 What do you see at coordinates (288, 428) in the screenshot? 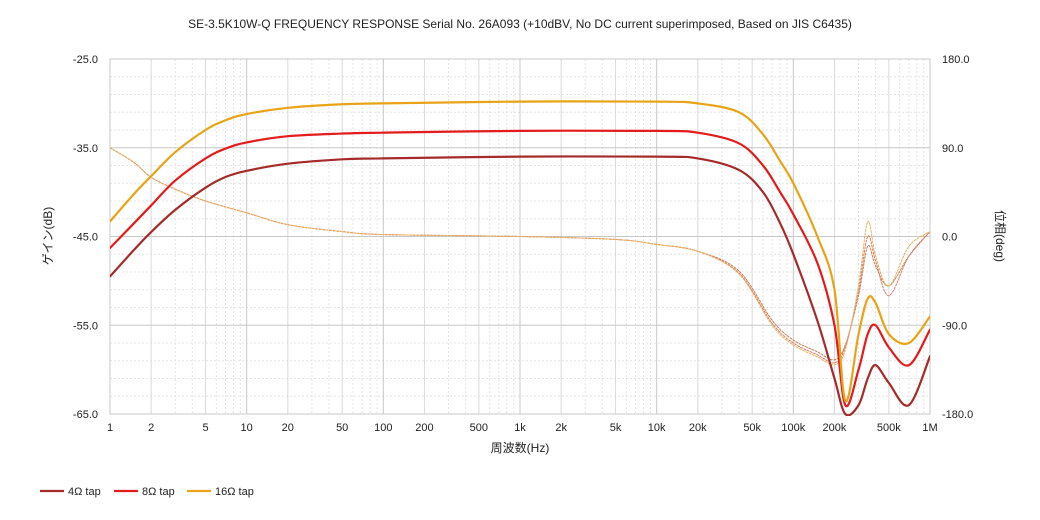
I see `x-tick-label: 20` at bounding box center [288, 428].